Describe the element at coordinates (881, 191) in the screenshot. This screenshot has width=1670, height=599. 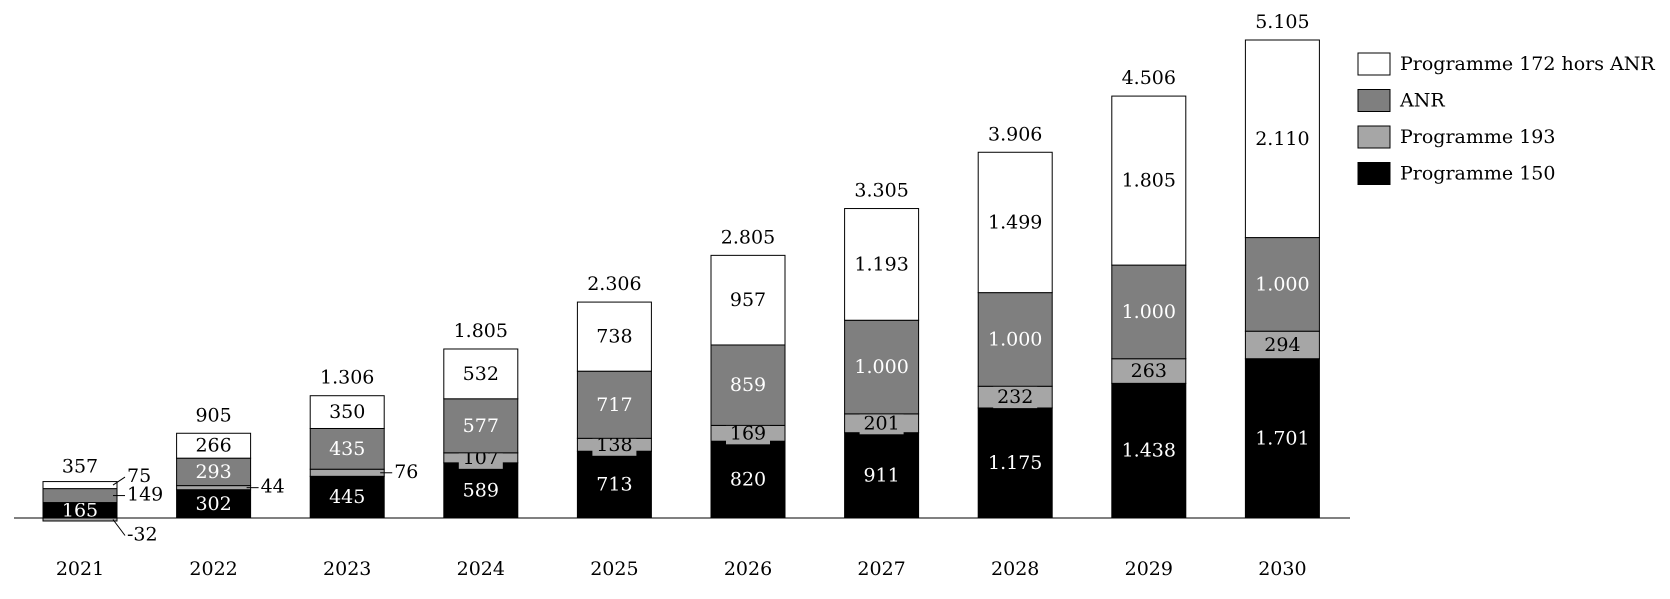
I see `total-label: 3.305` at that location.